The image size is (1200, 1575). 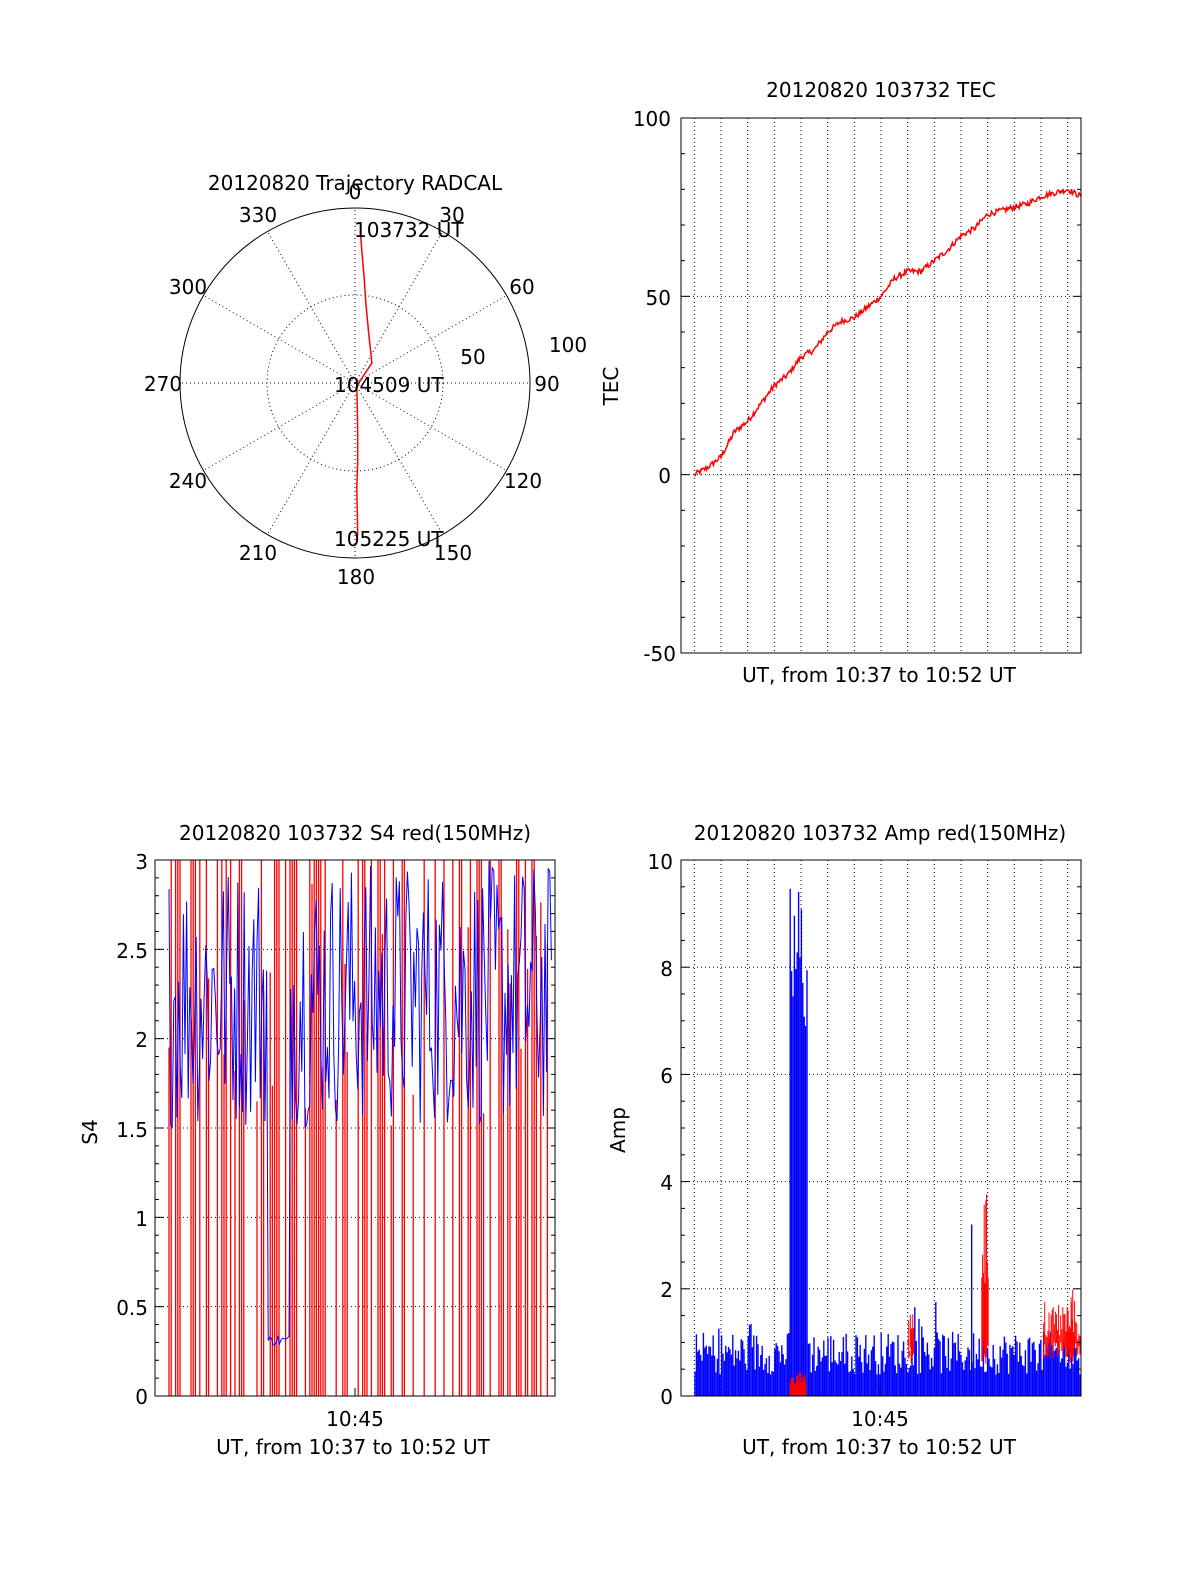 What do you see at coordinates (666, 1397) in the screenshot?
I see `amp-ytick-0: 0` at bounding box center [666, 1397].